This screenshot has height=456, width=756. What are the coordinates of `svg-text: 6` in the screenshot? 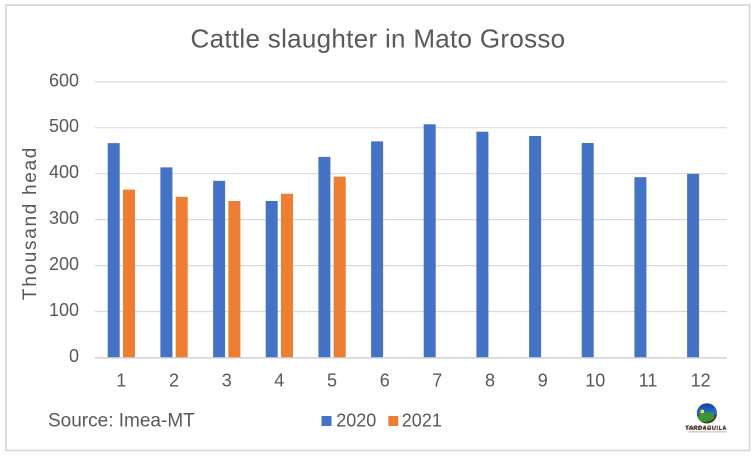 It's located at (385, 381).